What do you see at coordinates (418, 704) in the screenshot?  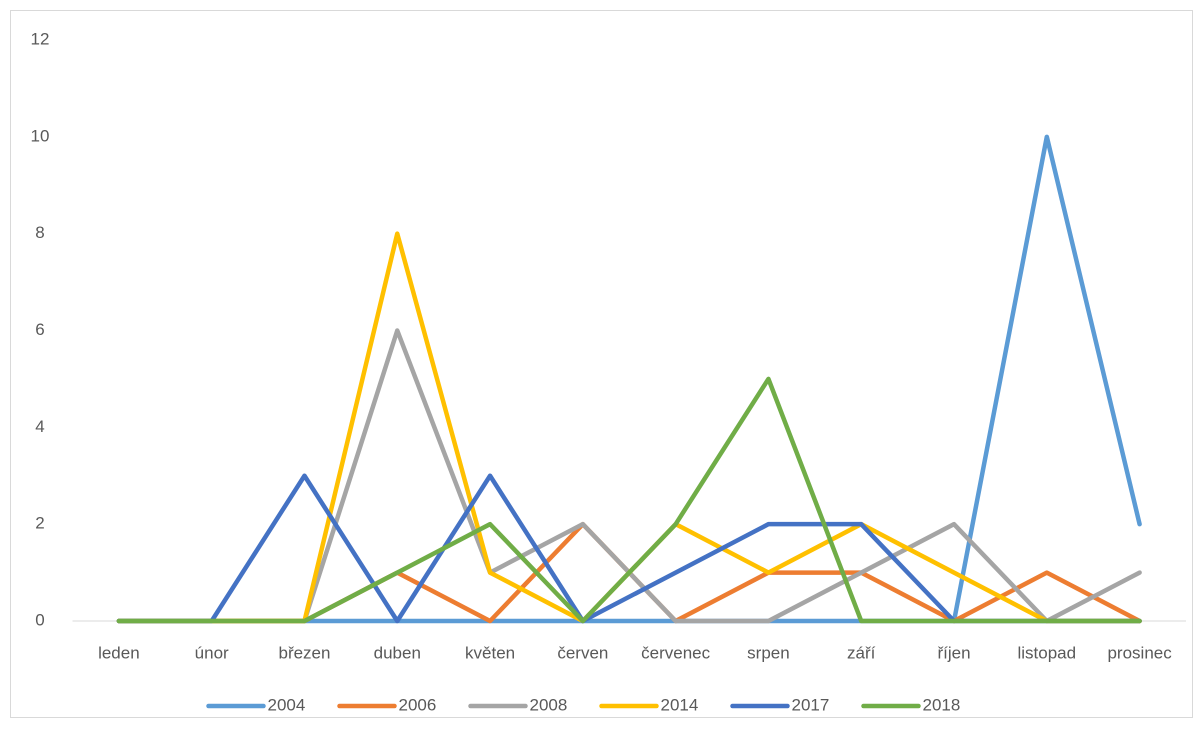 I see `legend-label: 2006` at bounding box center [418, 704].